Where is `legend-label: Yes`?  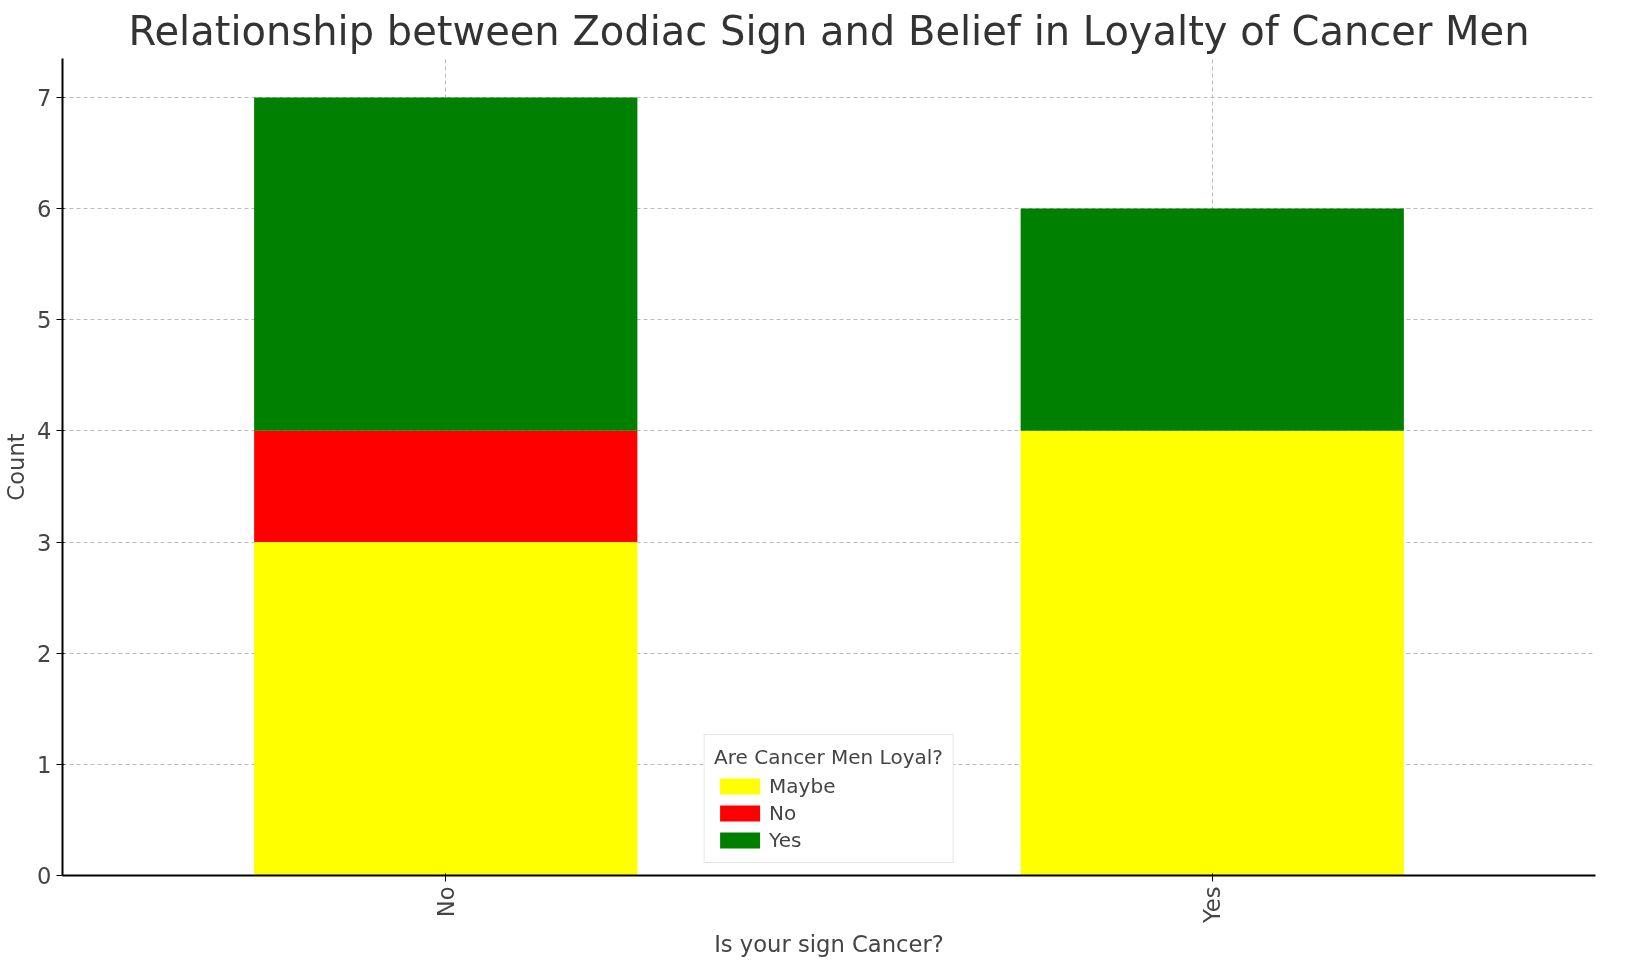
legend-label: Yes is located at coordinates (785, 840).